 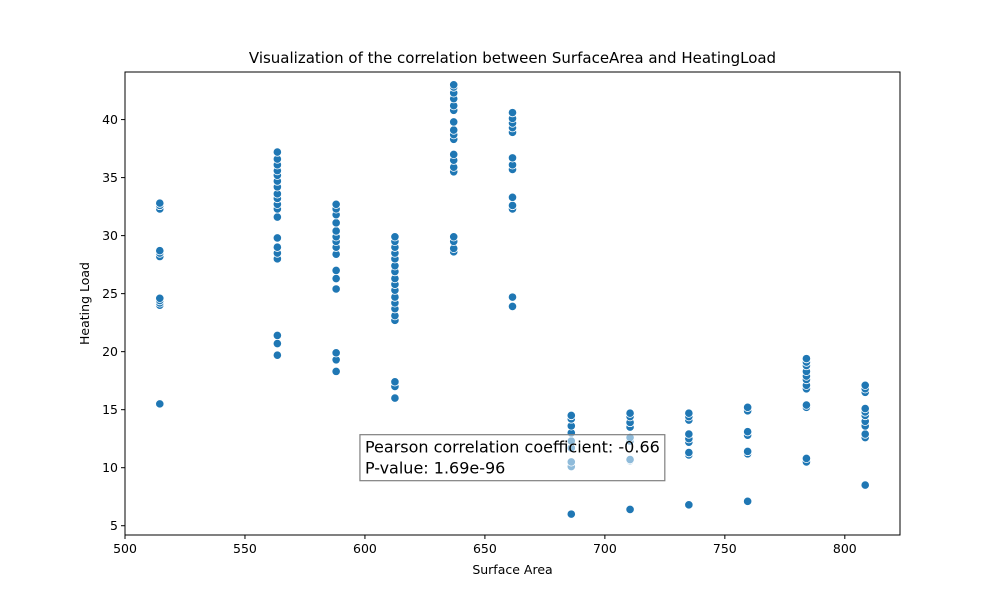 I want to click on annotation-correlation-text: Pearson correlation coefficient: -0.66, so click(x=512, y=447).